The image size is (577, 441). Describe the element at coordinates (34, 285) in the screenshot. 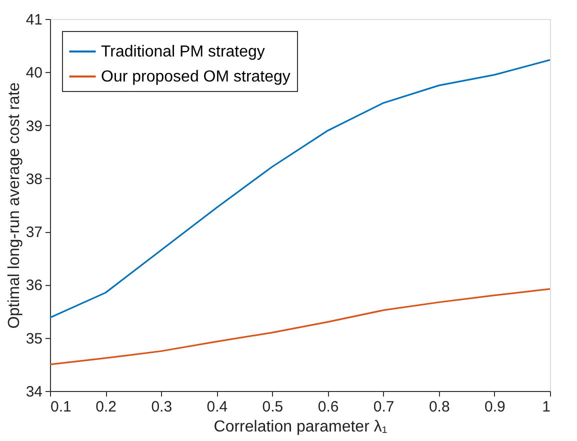

I see `y-tick-label: 36` at that location.